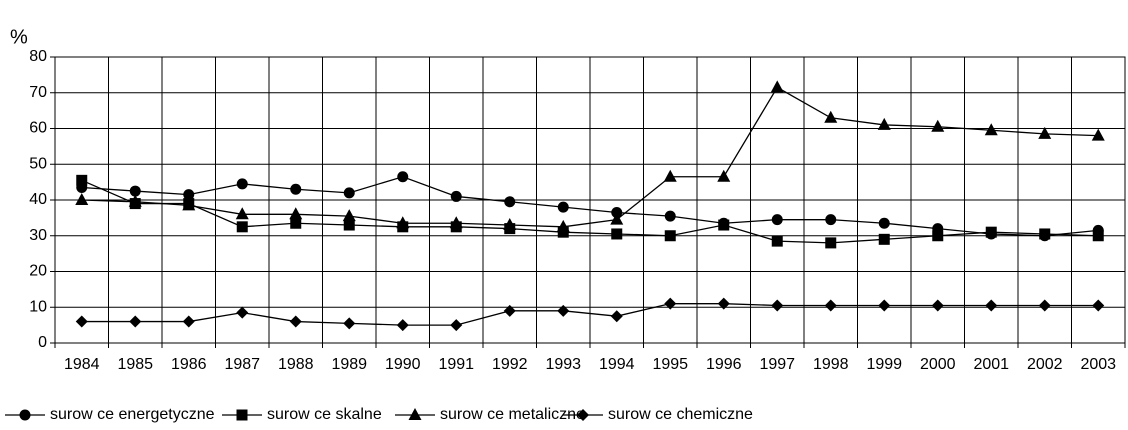  What do you see at coordinates (512, 414) in the screenshot?
I see `legend-label: surow ce metaliczne` at bounding box center [512, 414].